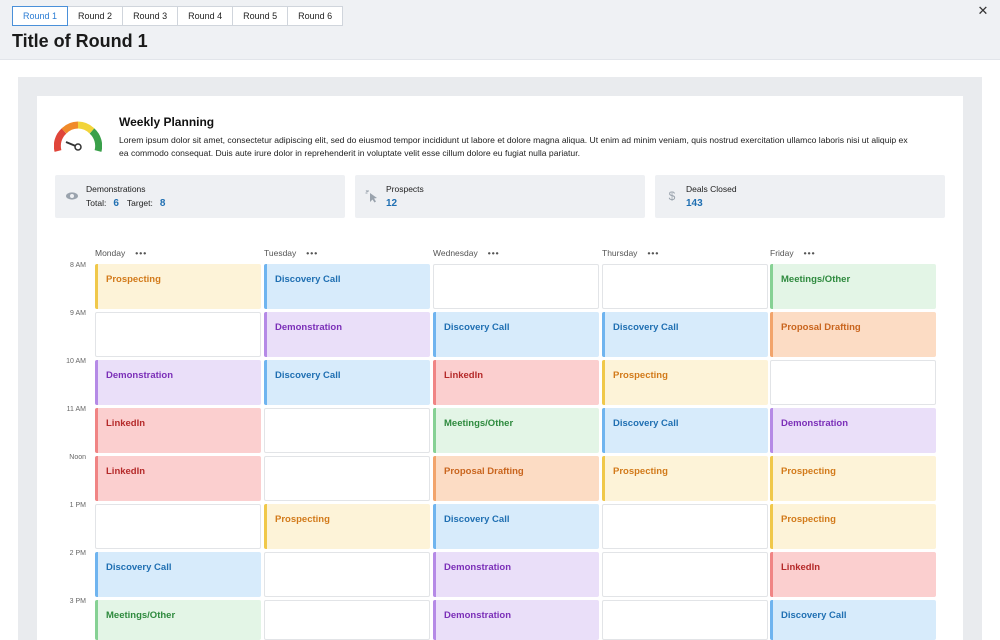  Describe the element at coordinates (150, 16) in the screenshot. I see `tab-round-3: Round 3` at that location.